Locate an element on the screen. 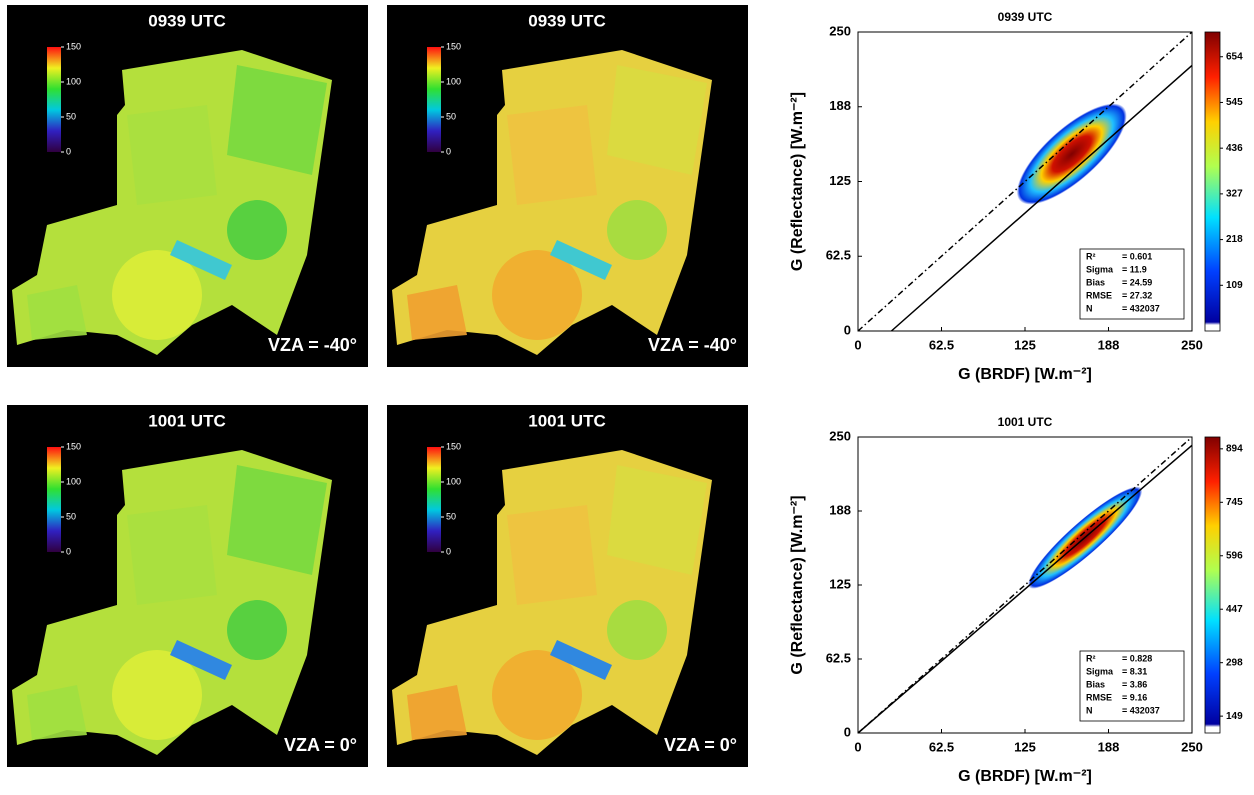 The width and height of the screenshot is (1254, 795). stats-value: = 9.16 is located at coordinates (1134, 697).